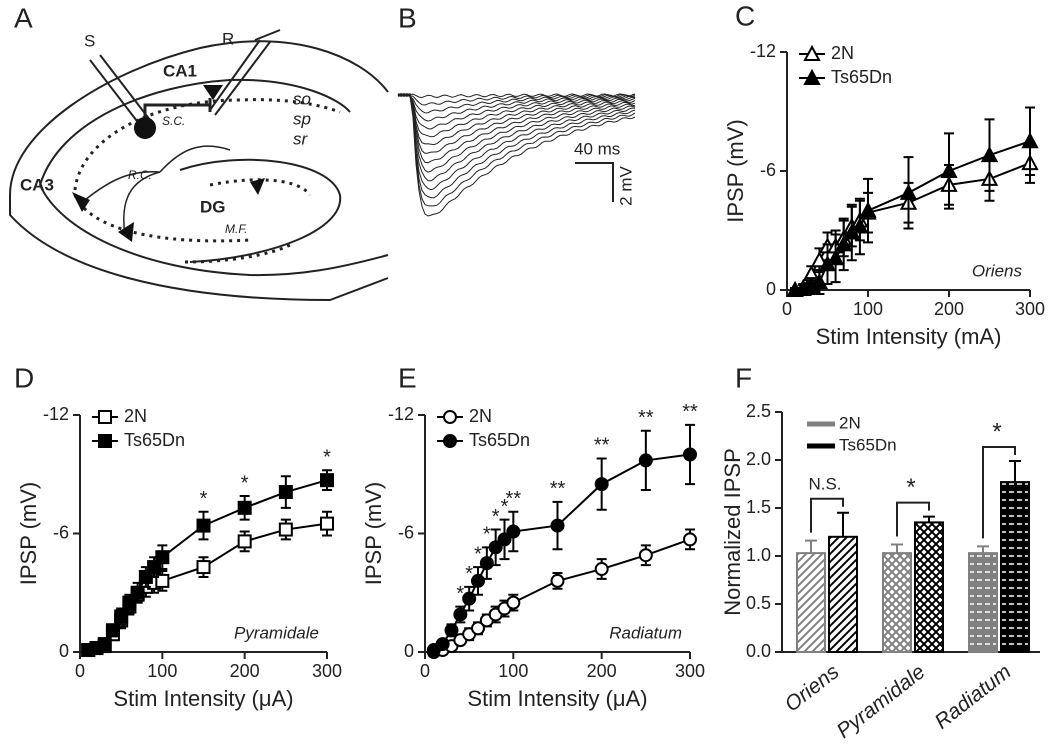 This screenshot has width=1050, height=753. What do you see at coordinates (745, 15) in the screenshot?
I see `panel-label: C` at bounding box center [745, 15].